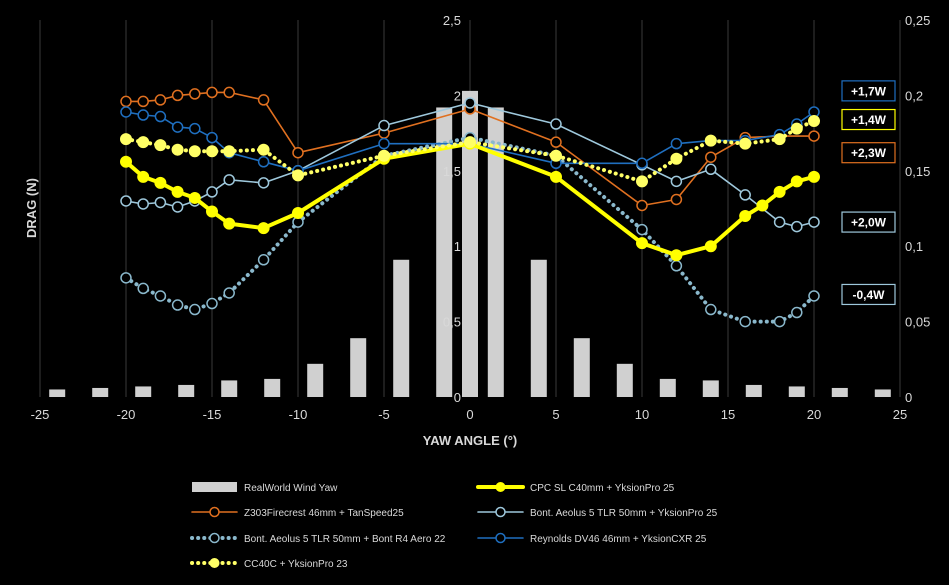 Image resolution: width=949 pixels, height=585 pixels. I want to click on y2-tick-label: 0,15, so click(917, 171).